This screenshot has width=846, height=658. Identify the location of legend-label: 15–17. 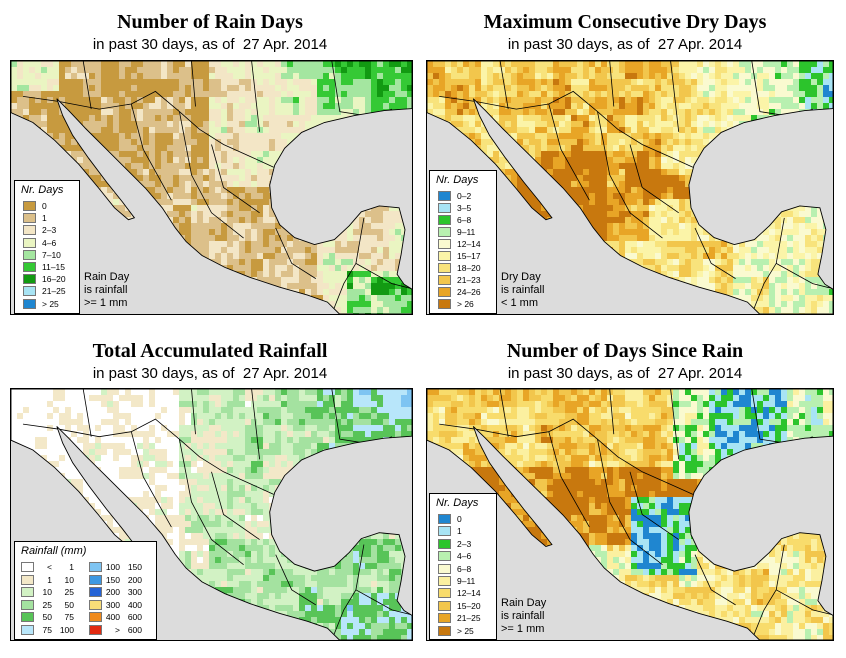
(469, 256).